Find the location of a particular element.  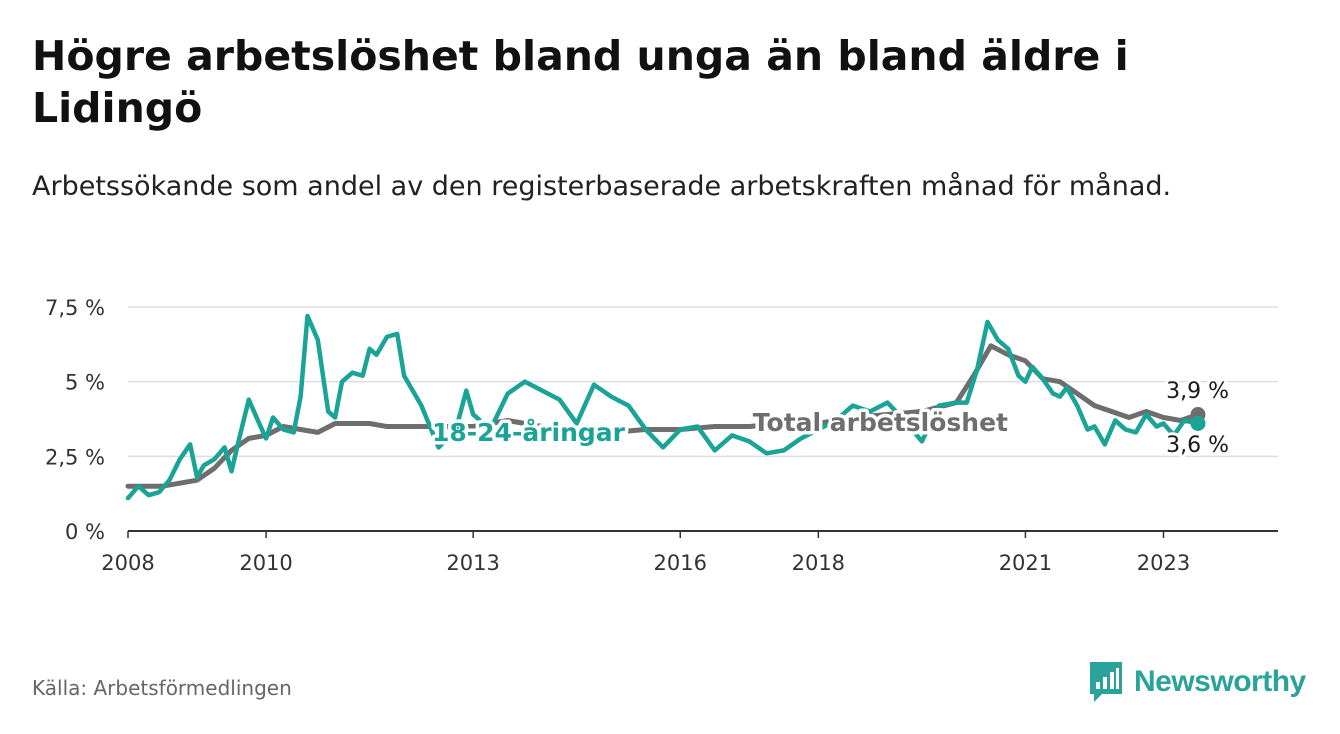

youth-end-point is located at coordinates (1198, 423).